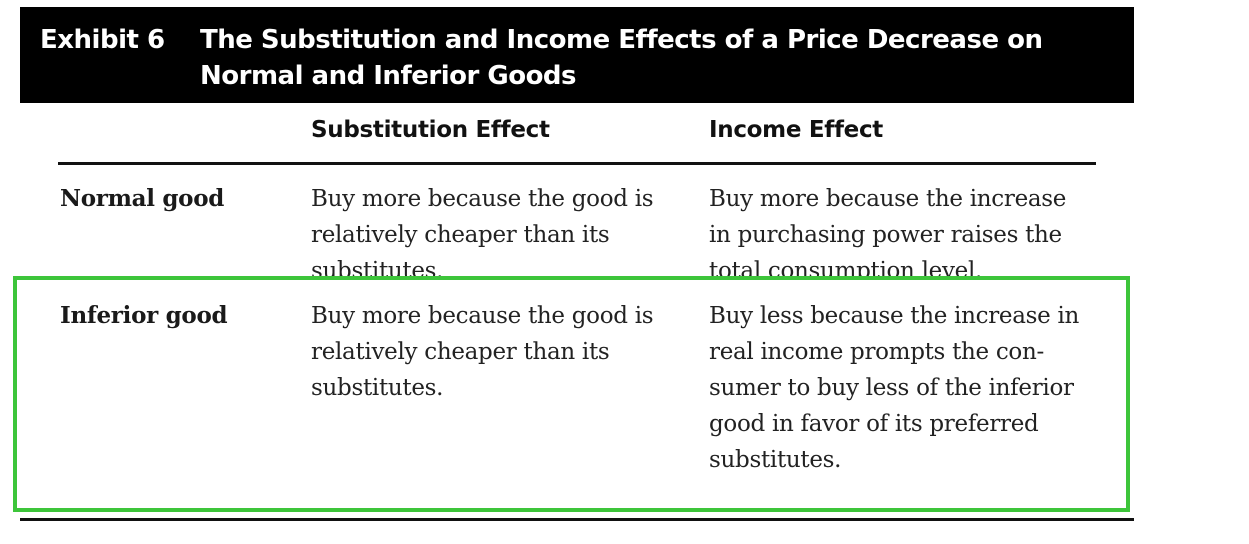 This screenshot has width=1249, height=544. I want to click on column-header-substitution: Substitution Effect, so click(430, 130).